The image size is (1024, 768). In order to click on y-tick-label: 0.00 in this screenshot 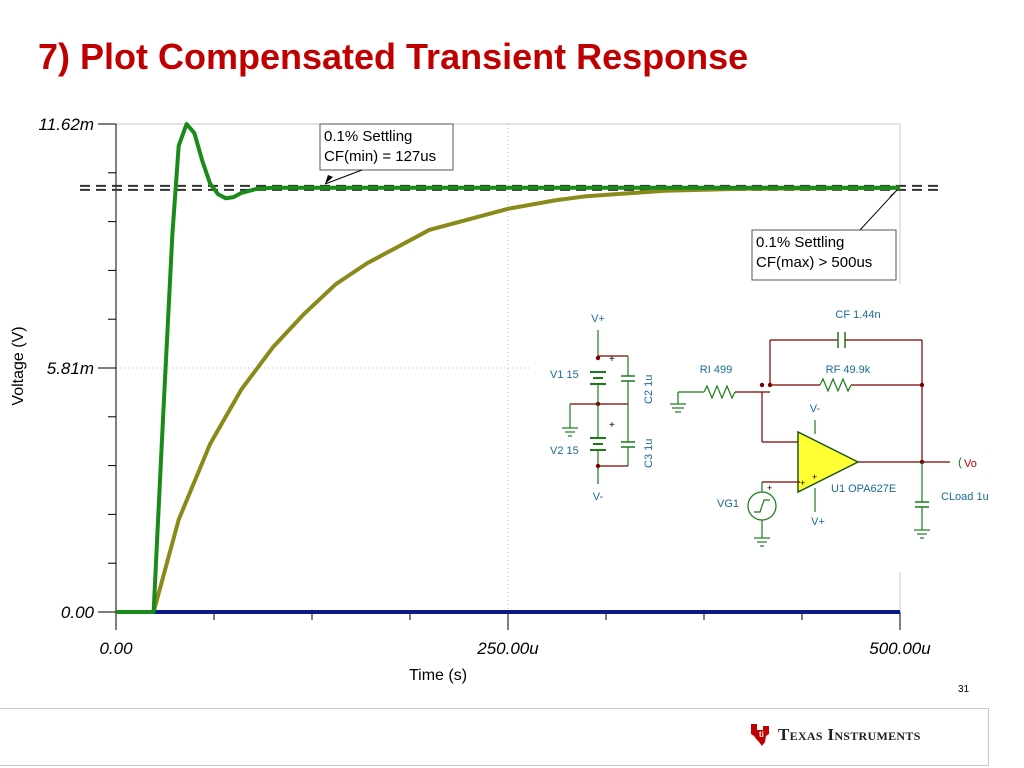, I will do `click(78, 612)`.